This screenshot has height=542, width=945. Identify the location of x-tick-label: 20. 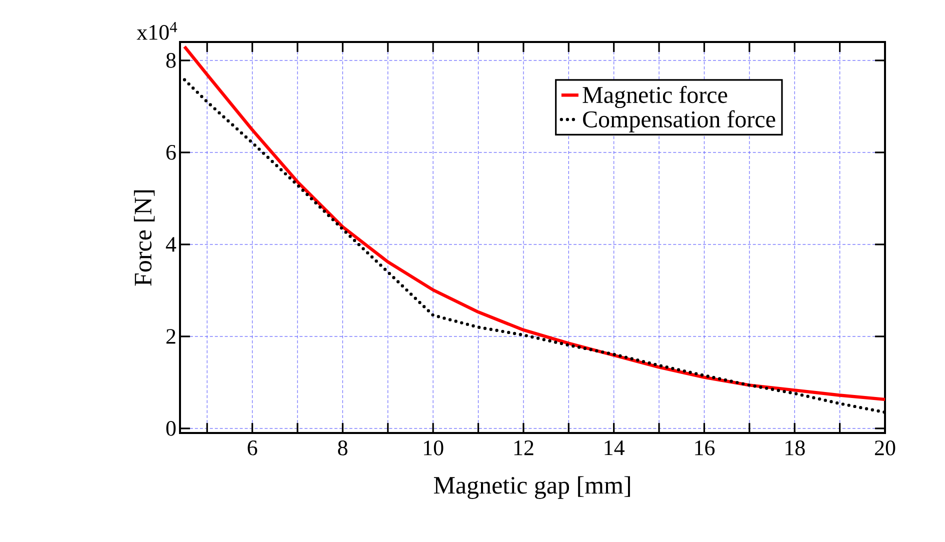
(885, 448).